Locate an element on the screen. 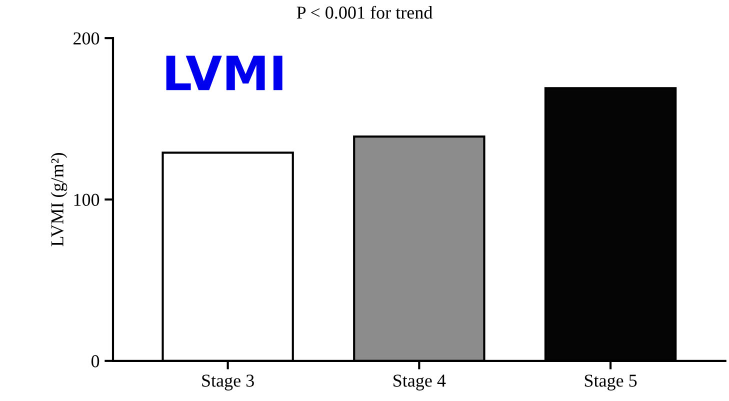 The width and height of the screenshot is (729, 401). x-tick-label: Stage 5 is located at coordinates (610, 382).